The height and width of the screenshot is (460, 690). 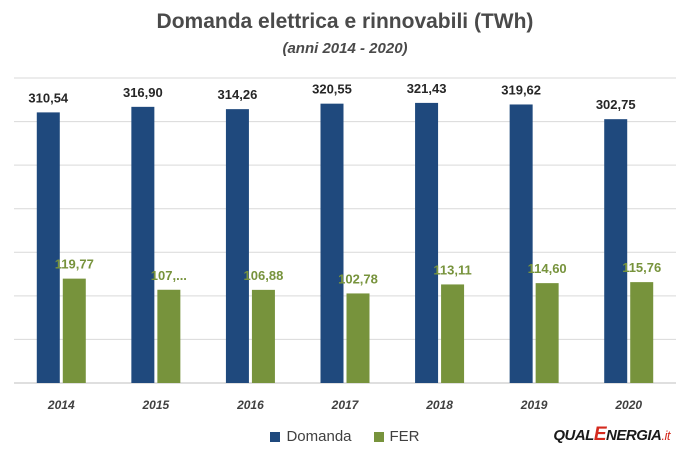 I want to click on data-label: 320,55, so click(x=332, y=89).